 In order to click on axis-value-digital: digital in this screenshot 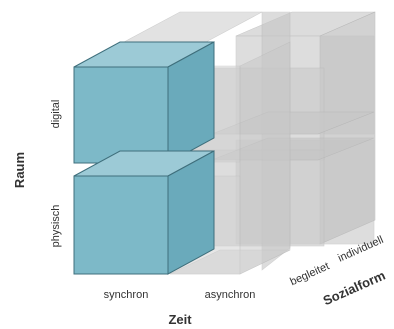, I will do `click(56, 114)`.